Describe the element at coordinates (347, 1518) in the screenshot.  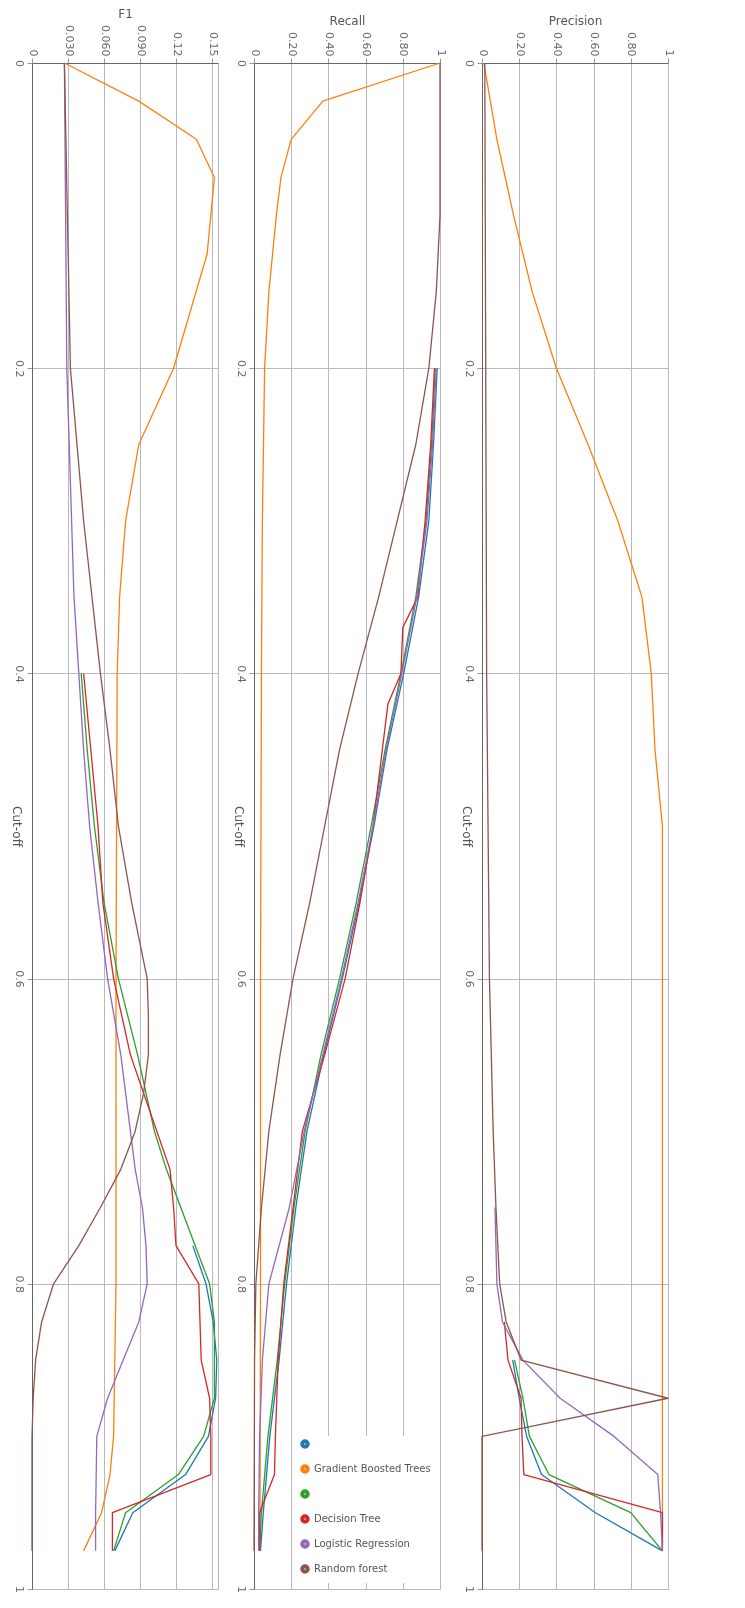
I see `legend-label: Decision Tree` at that location.